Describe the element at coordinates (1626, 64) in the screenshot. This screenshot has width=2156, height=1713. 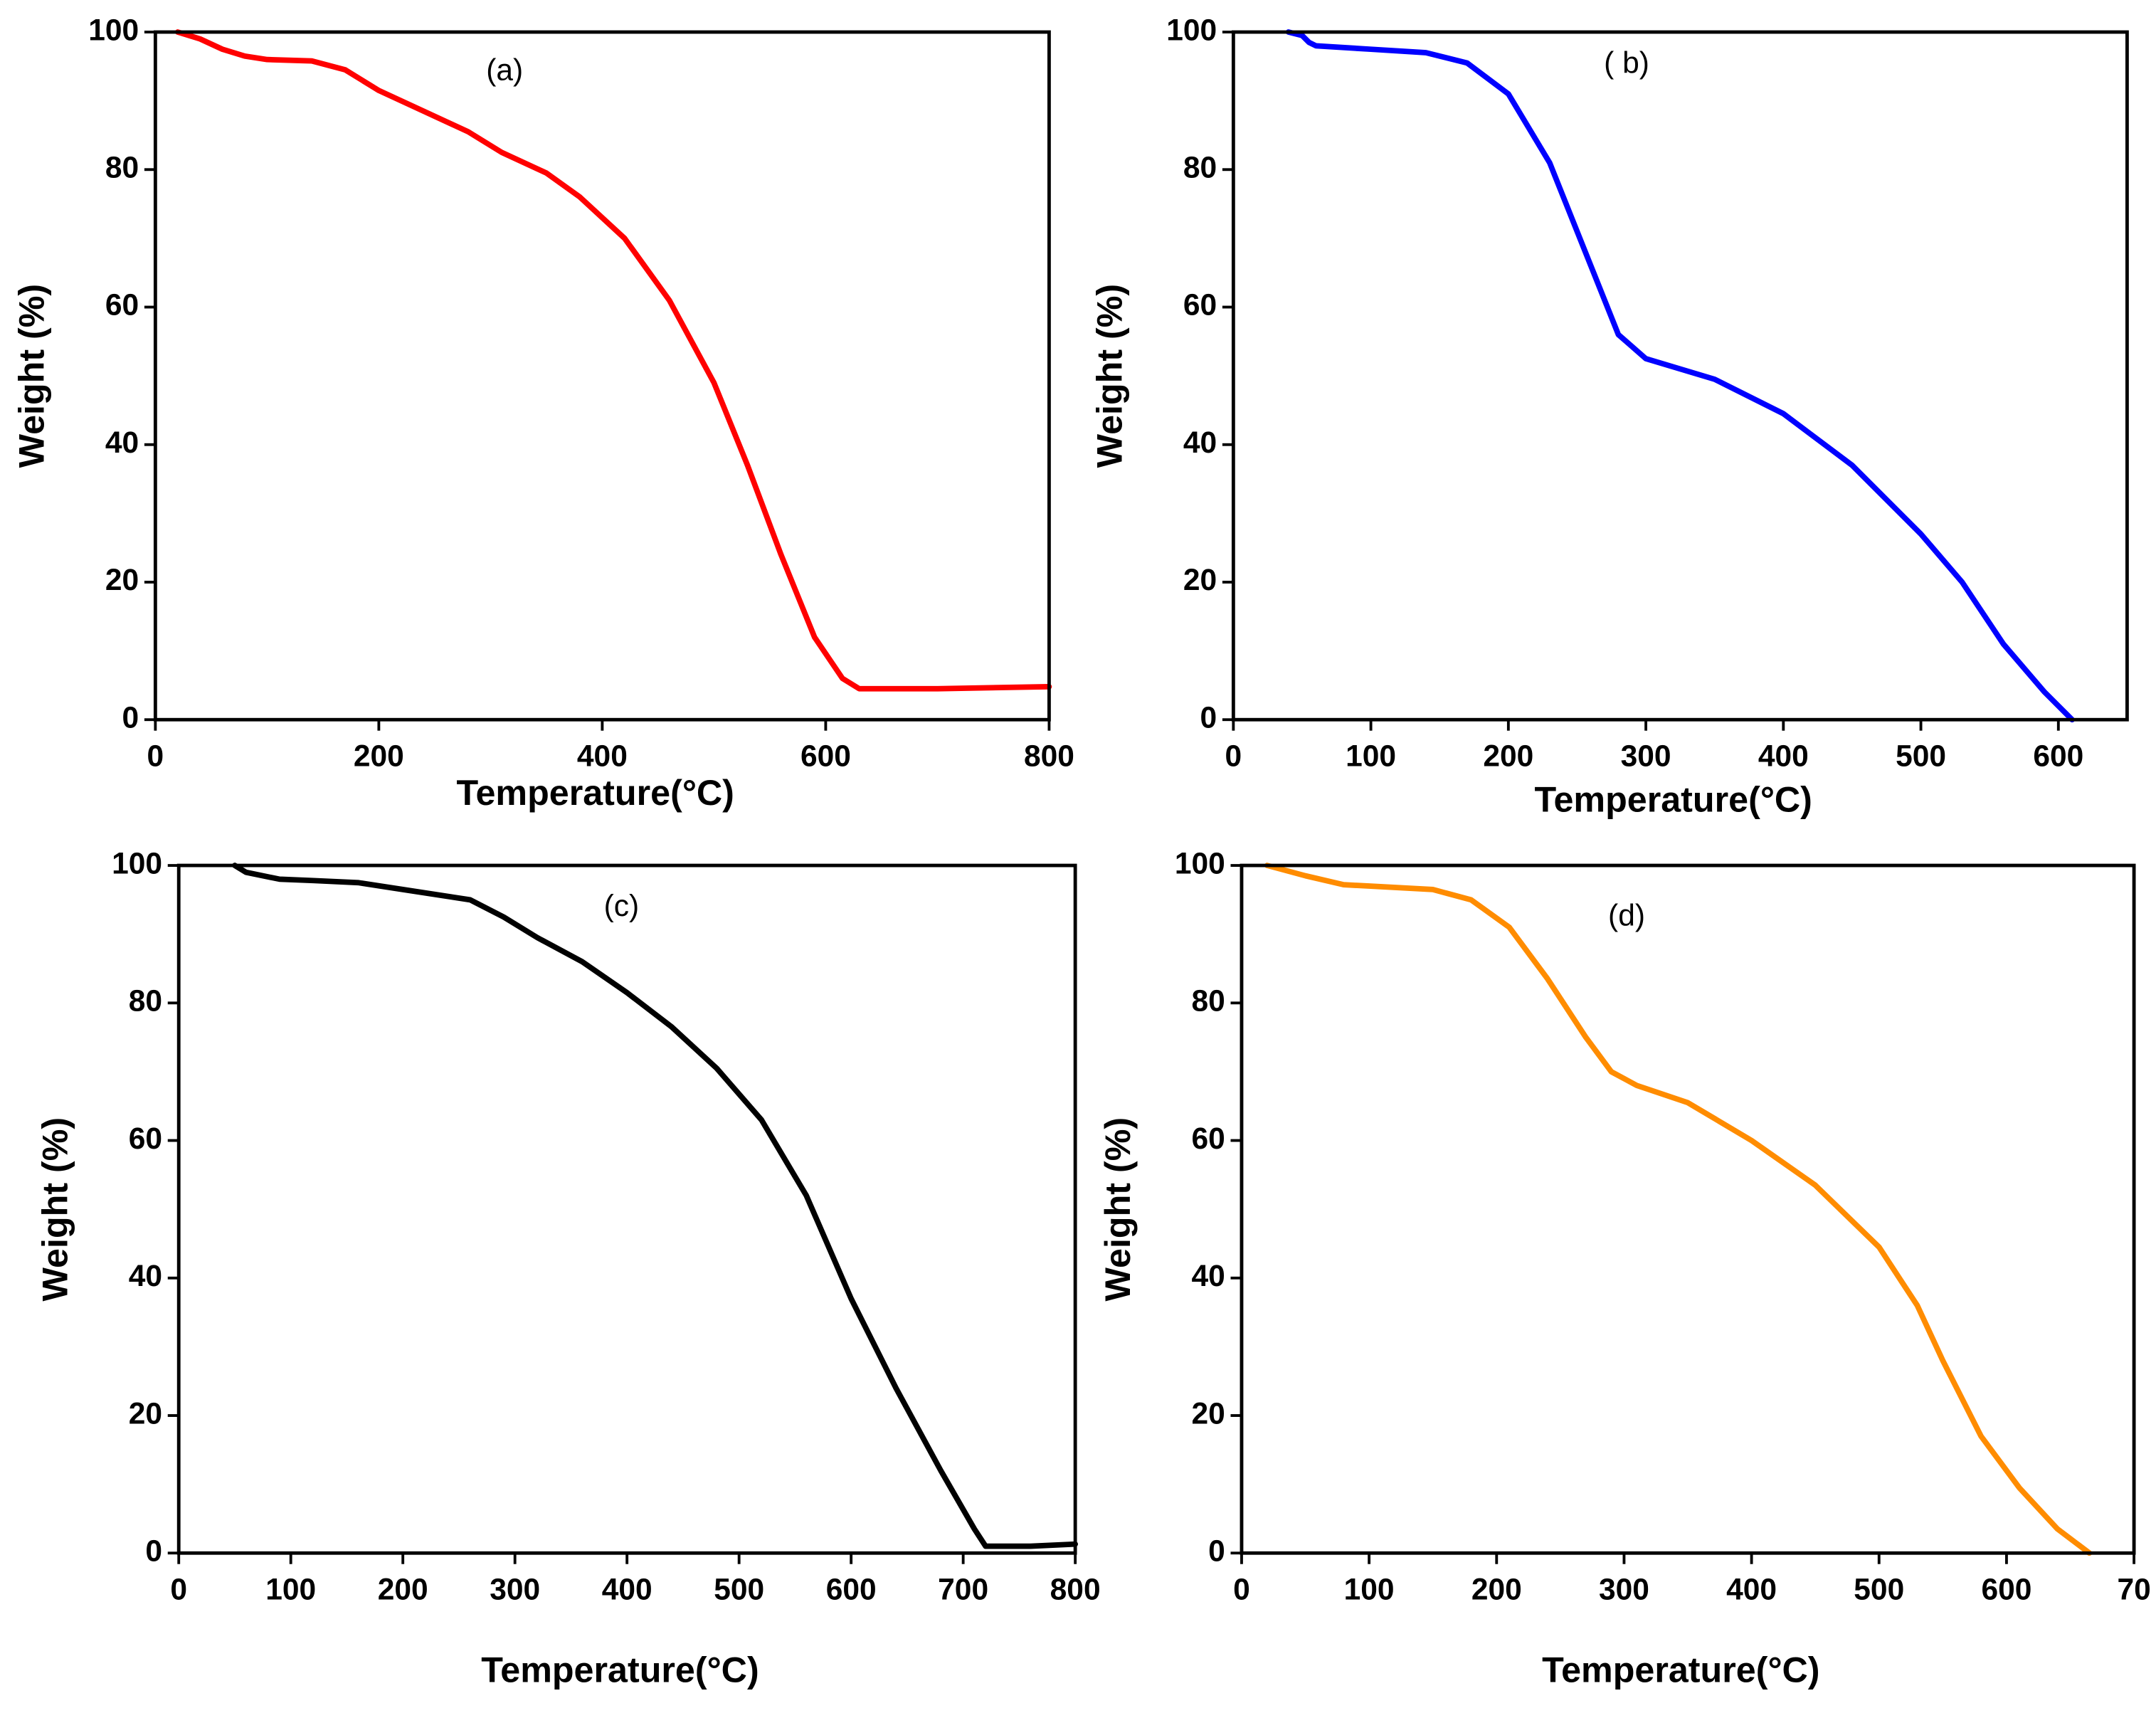
I see `panel-title: ( b)` at that location.